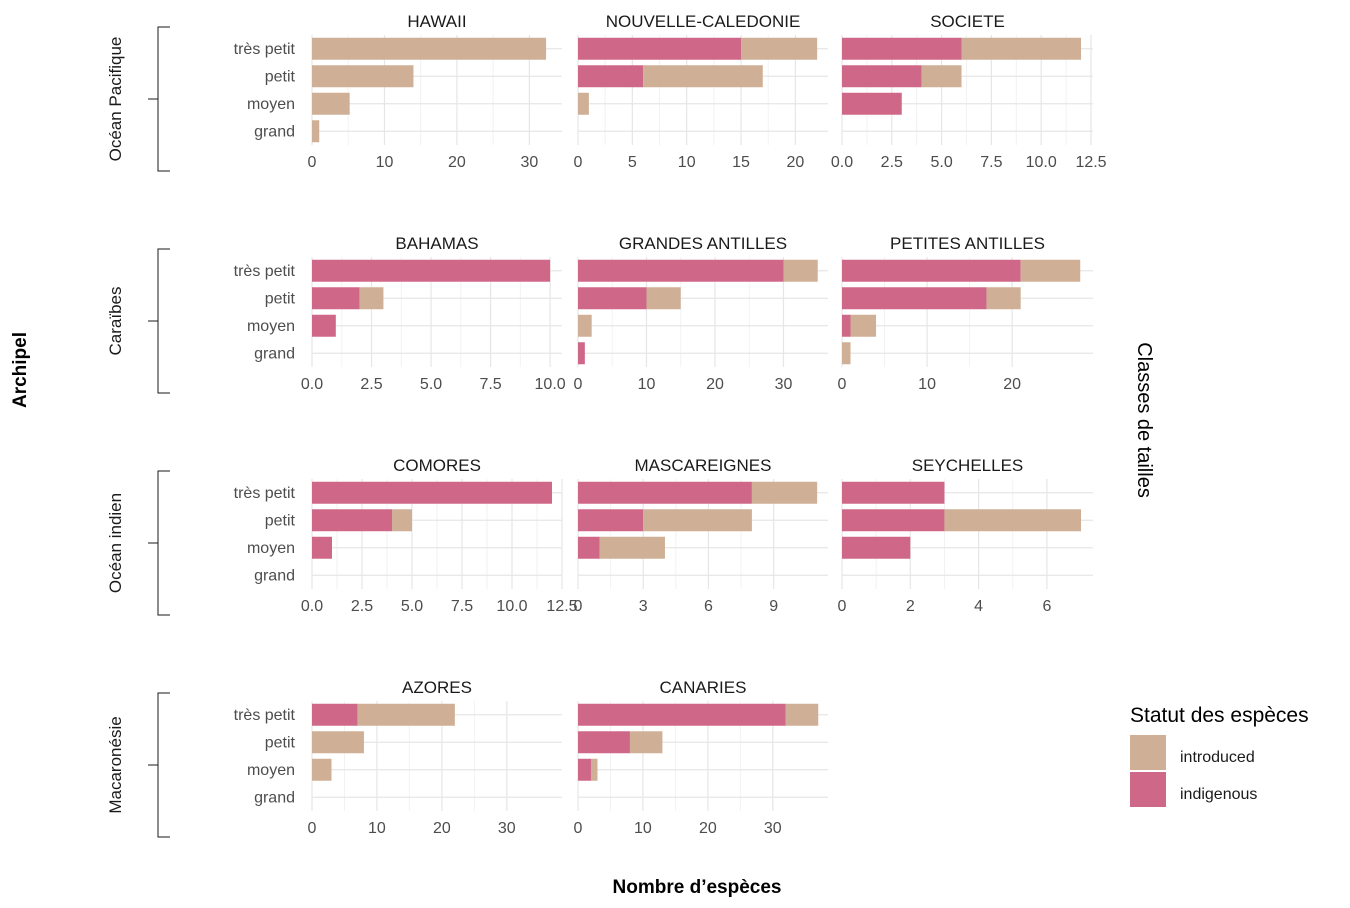 Image resolution: width=1350 pixels, height=908 pixels. What do you see at coordinates (965, 535) in the screenshot?
I see `facet-seychelles: SEYCHELLES 0 2 4 6` at bounding box center [965, 535].